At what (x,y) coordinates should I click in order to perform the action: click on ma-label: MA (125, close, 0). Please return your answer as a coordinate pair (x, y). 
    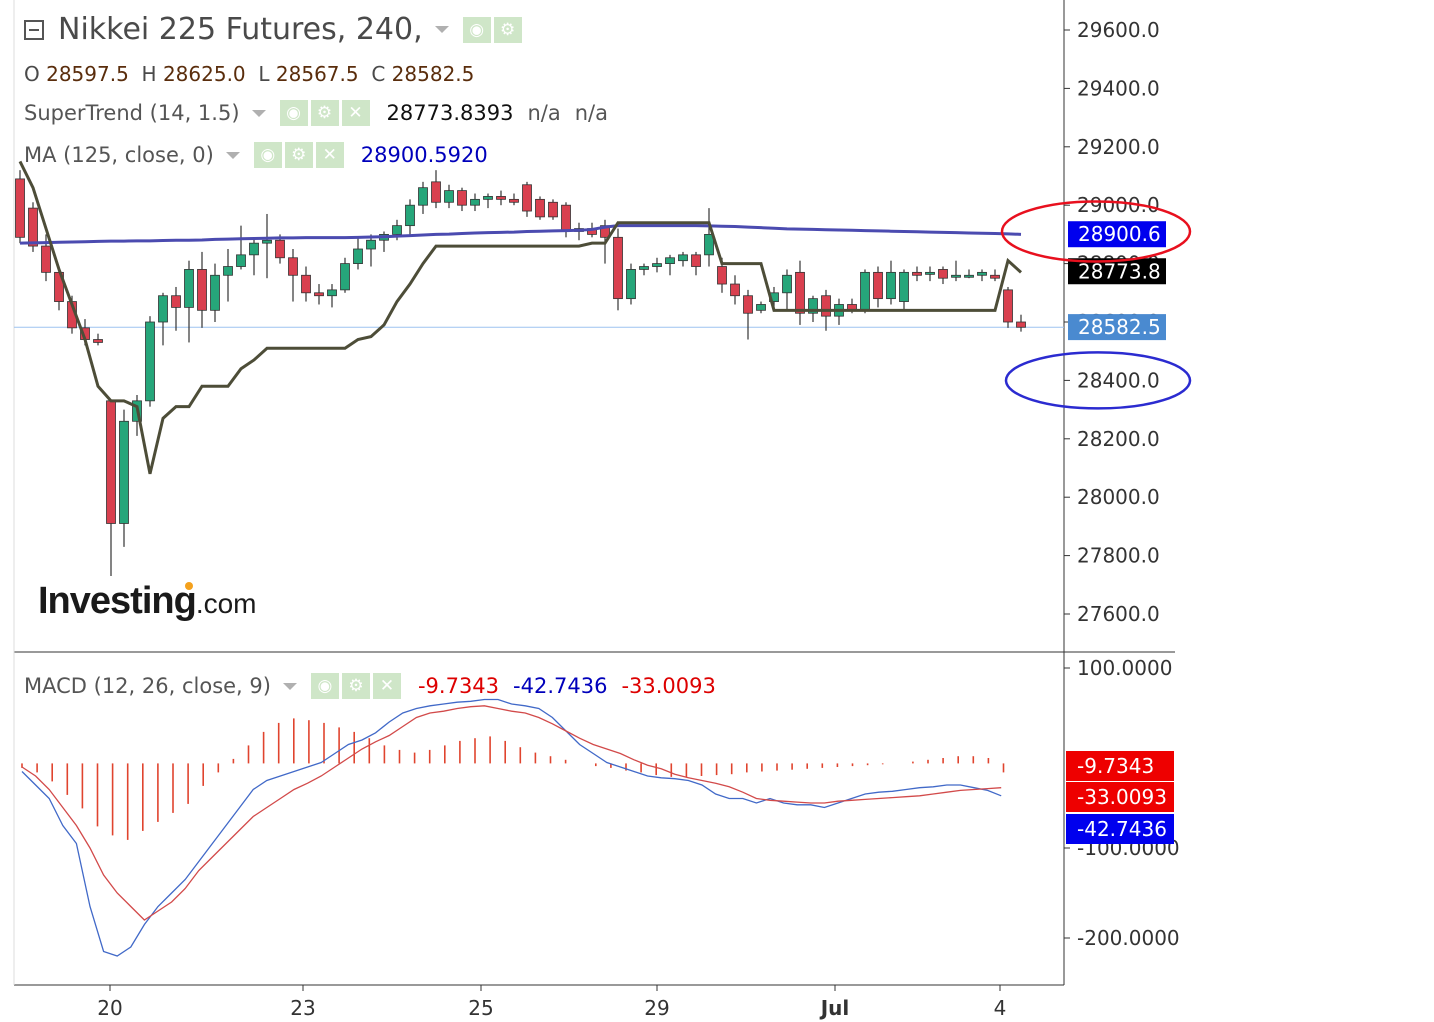
    Looking at the image, I should click on (119, 155).